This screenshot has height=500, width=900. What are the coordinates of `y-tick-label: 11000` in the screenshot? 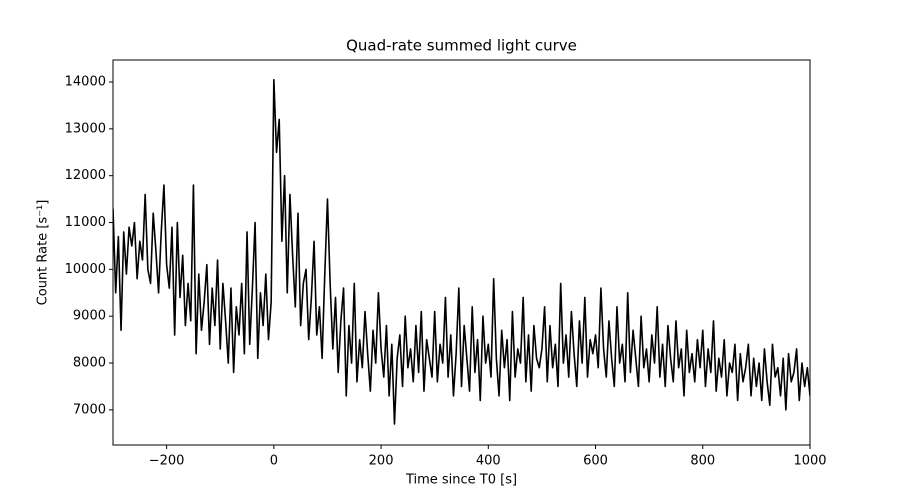 It's located at (85, 222).